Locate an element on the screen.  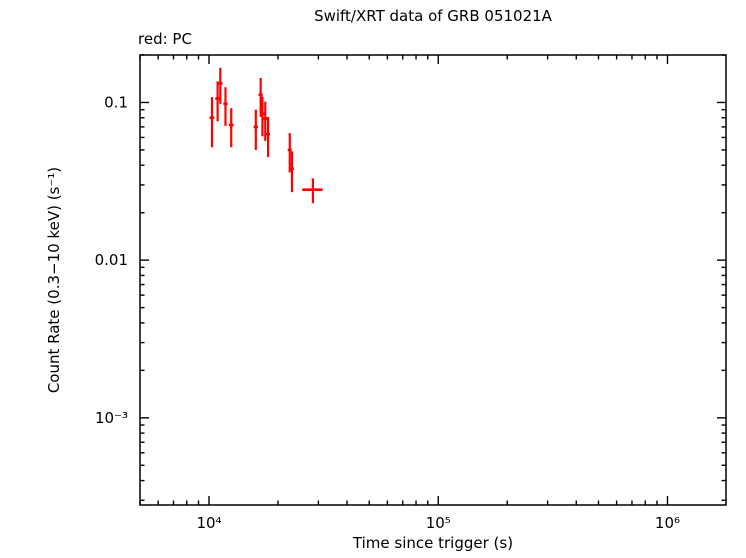
x-tick-label: 10⁶ is located at coordinates (667, 523).